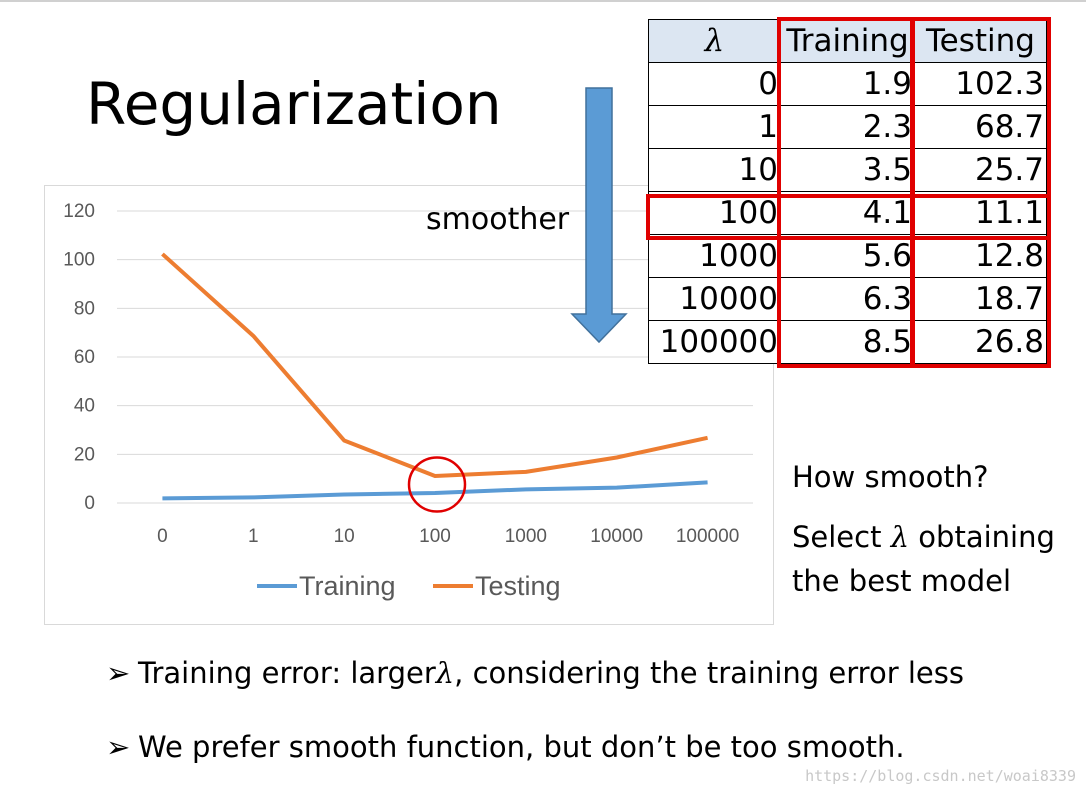 This screenshot has height=795, width=1086. Describe the element at coordinates (435, 536) in the screenshot. I see `x-tick-label: 100` at that location.